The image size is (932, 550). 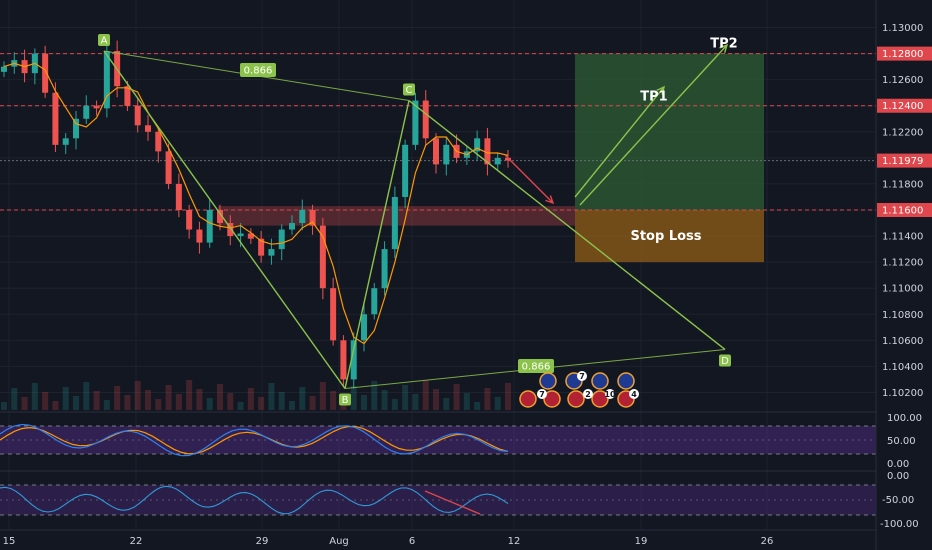 What do you see at coordinates (438, 440) in the screenshot?
I see `stochastic-panel` at bounding box center [438, 440].